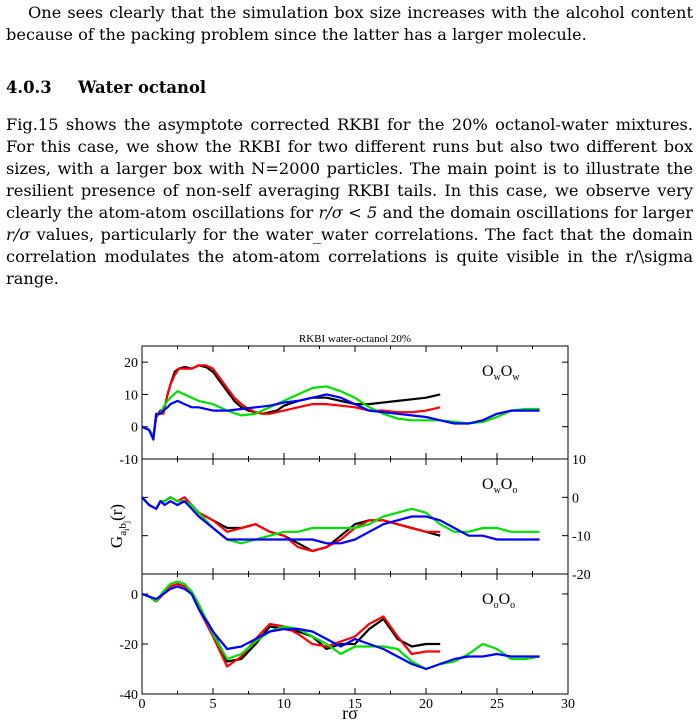  Describe the element at coordinates (501, 373) in the screenshot. I see `panel-label: OwOw` at that location.